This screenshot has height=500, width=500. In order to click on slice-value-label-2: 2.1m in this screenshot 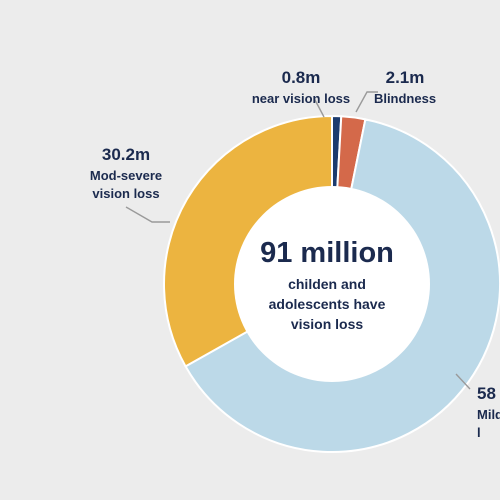, I will do `click(405, 77)`.